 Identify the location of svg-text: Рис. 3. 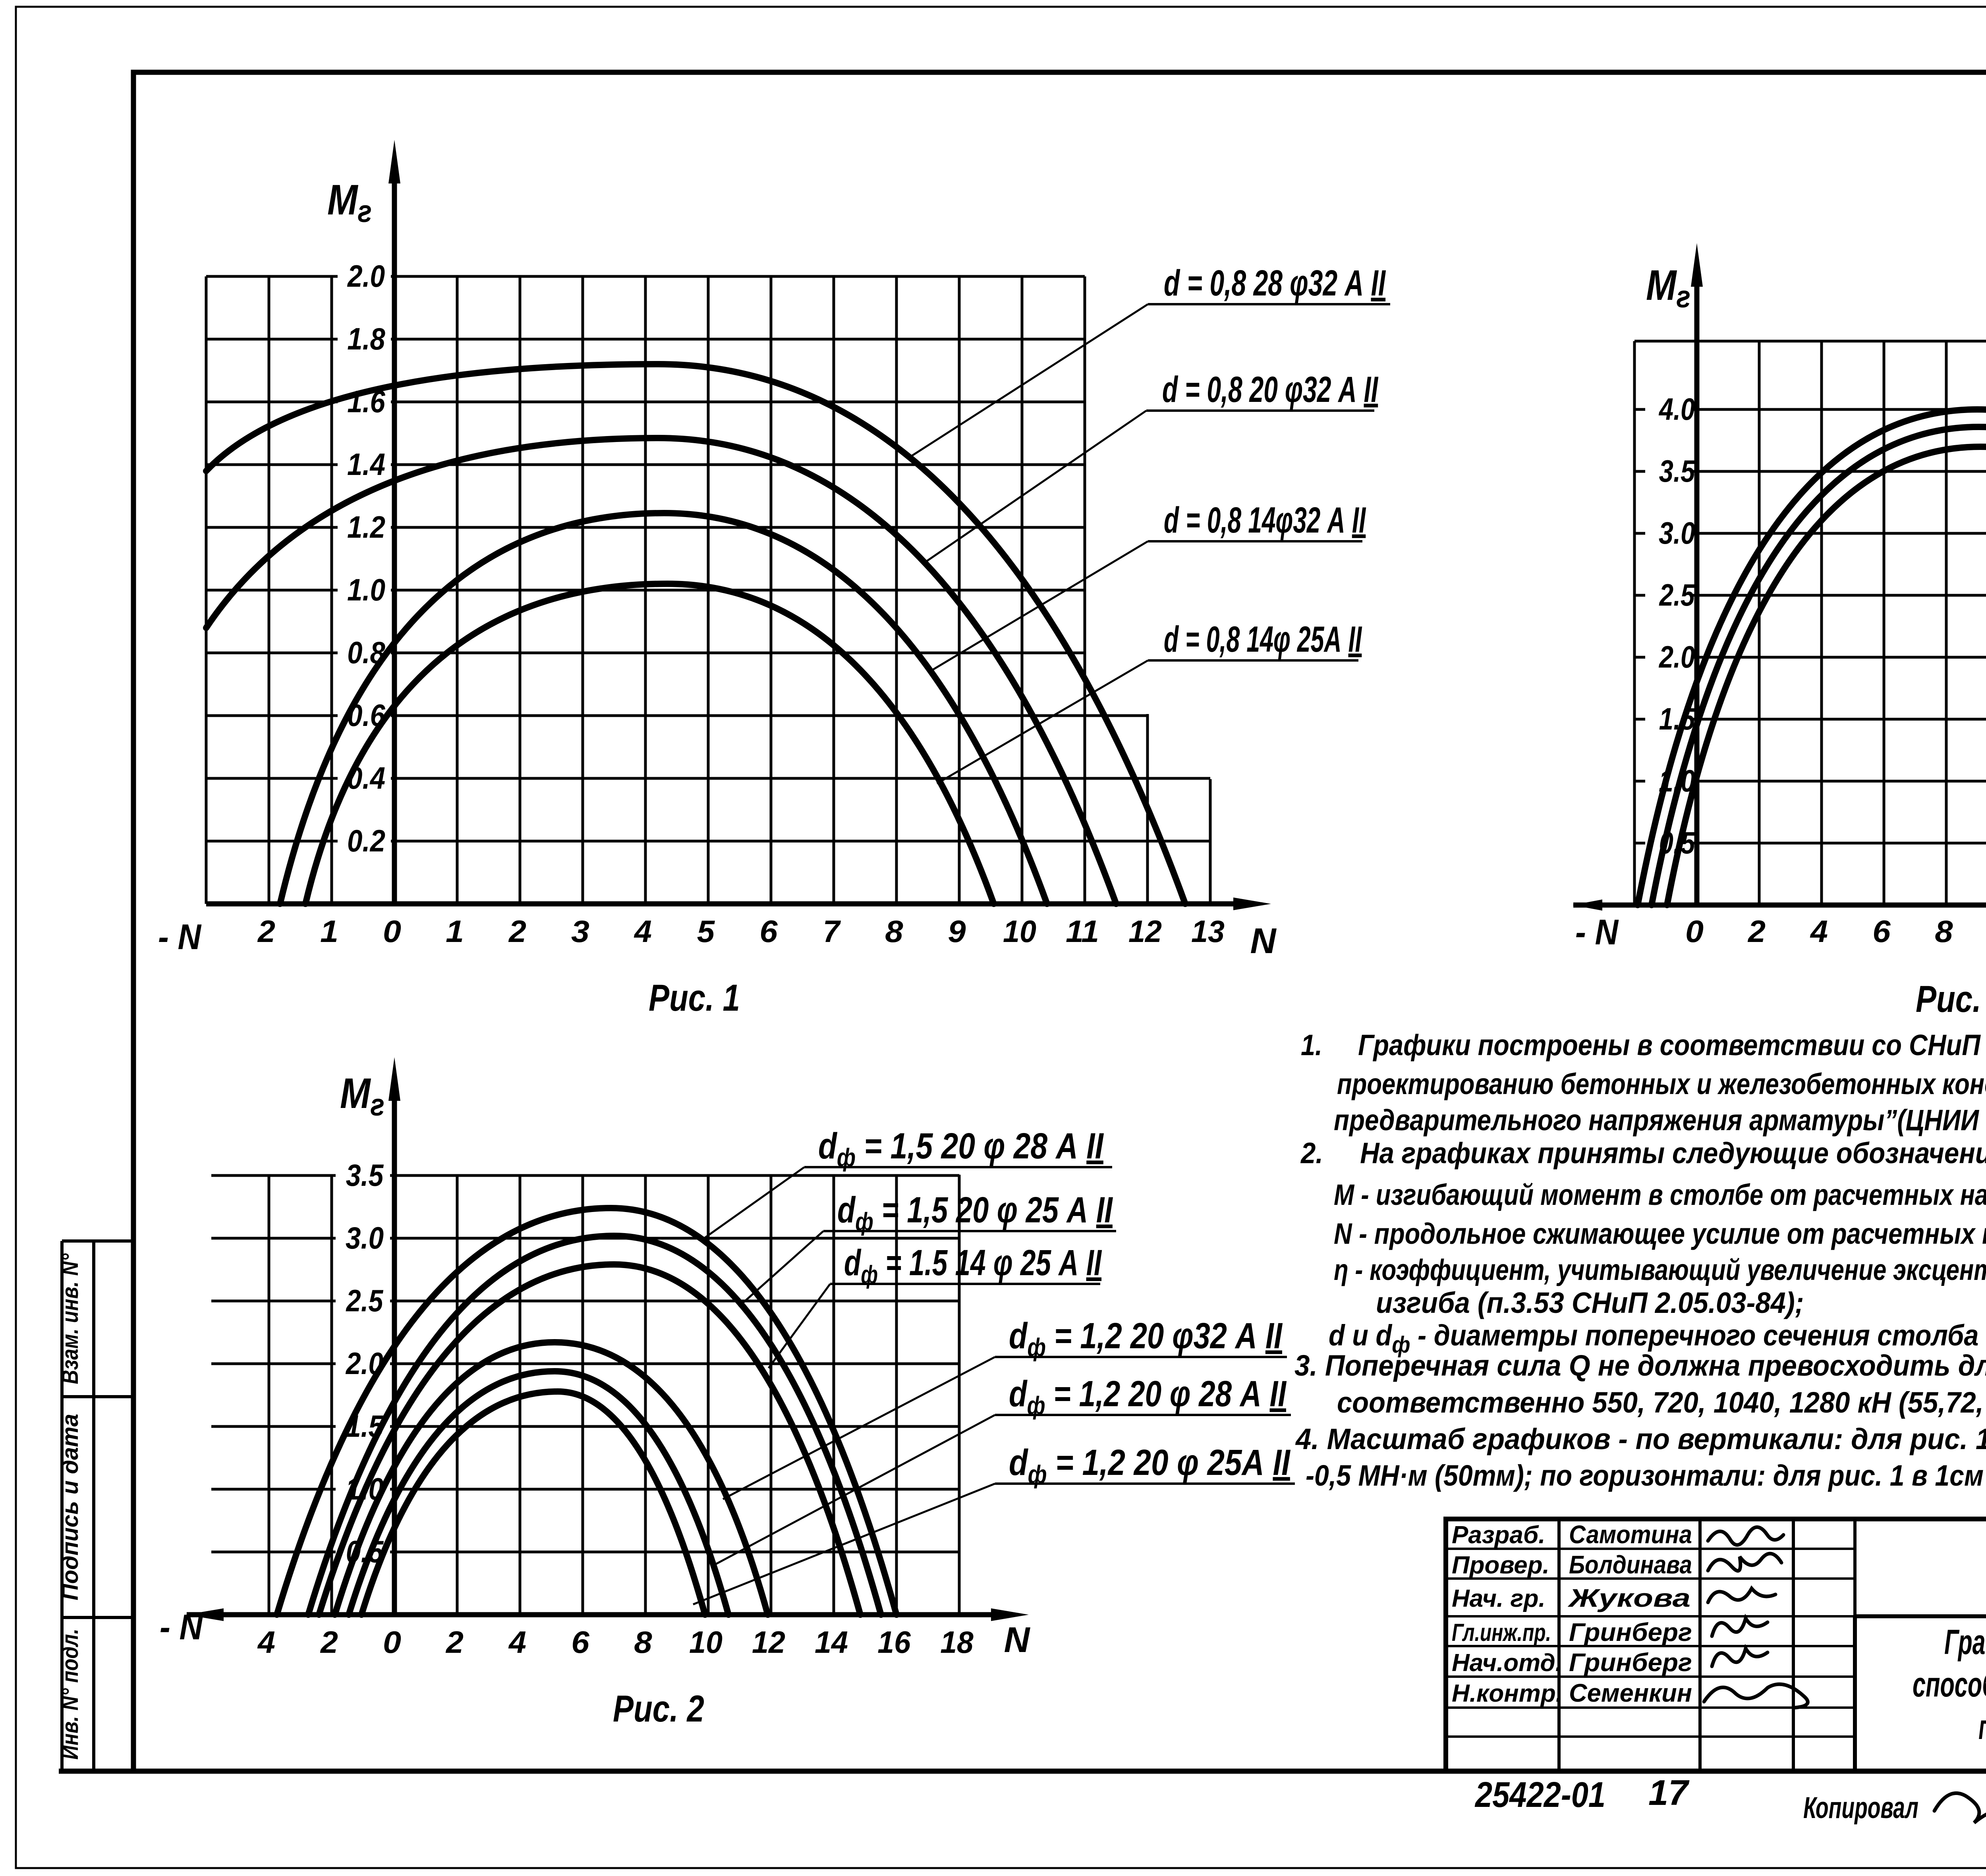
(1951, 999).